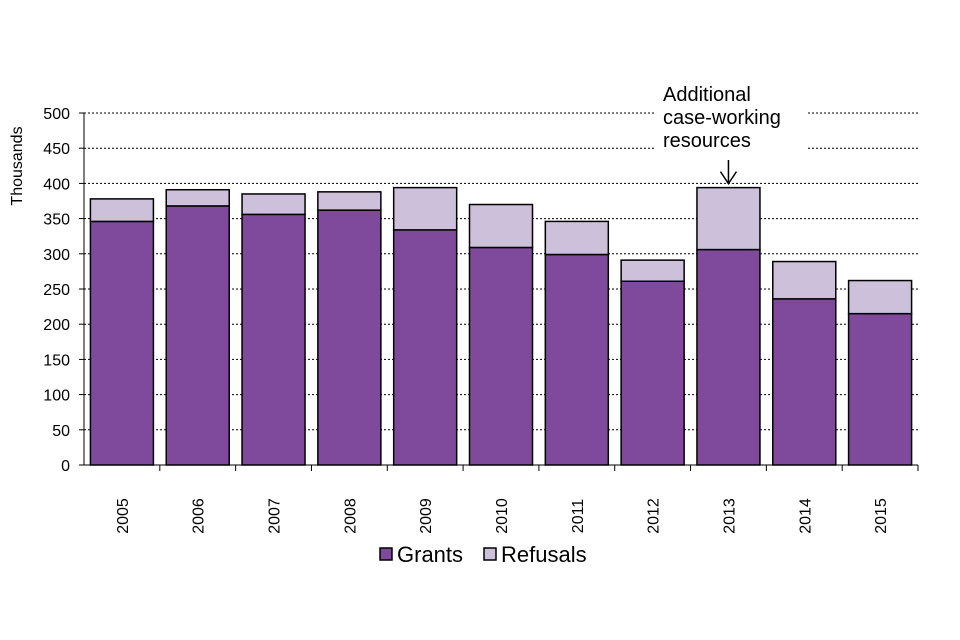  I want to click on y-tick-label: 200, so click(56, 325).